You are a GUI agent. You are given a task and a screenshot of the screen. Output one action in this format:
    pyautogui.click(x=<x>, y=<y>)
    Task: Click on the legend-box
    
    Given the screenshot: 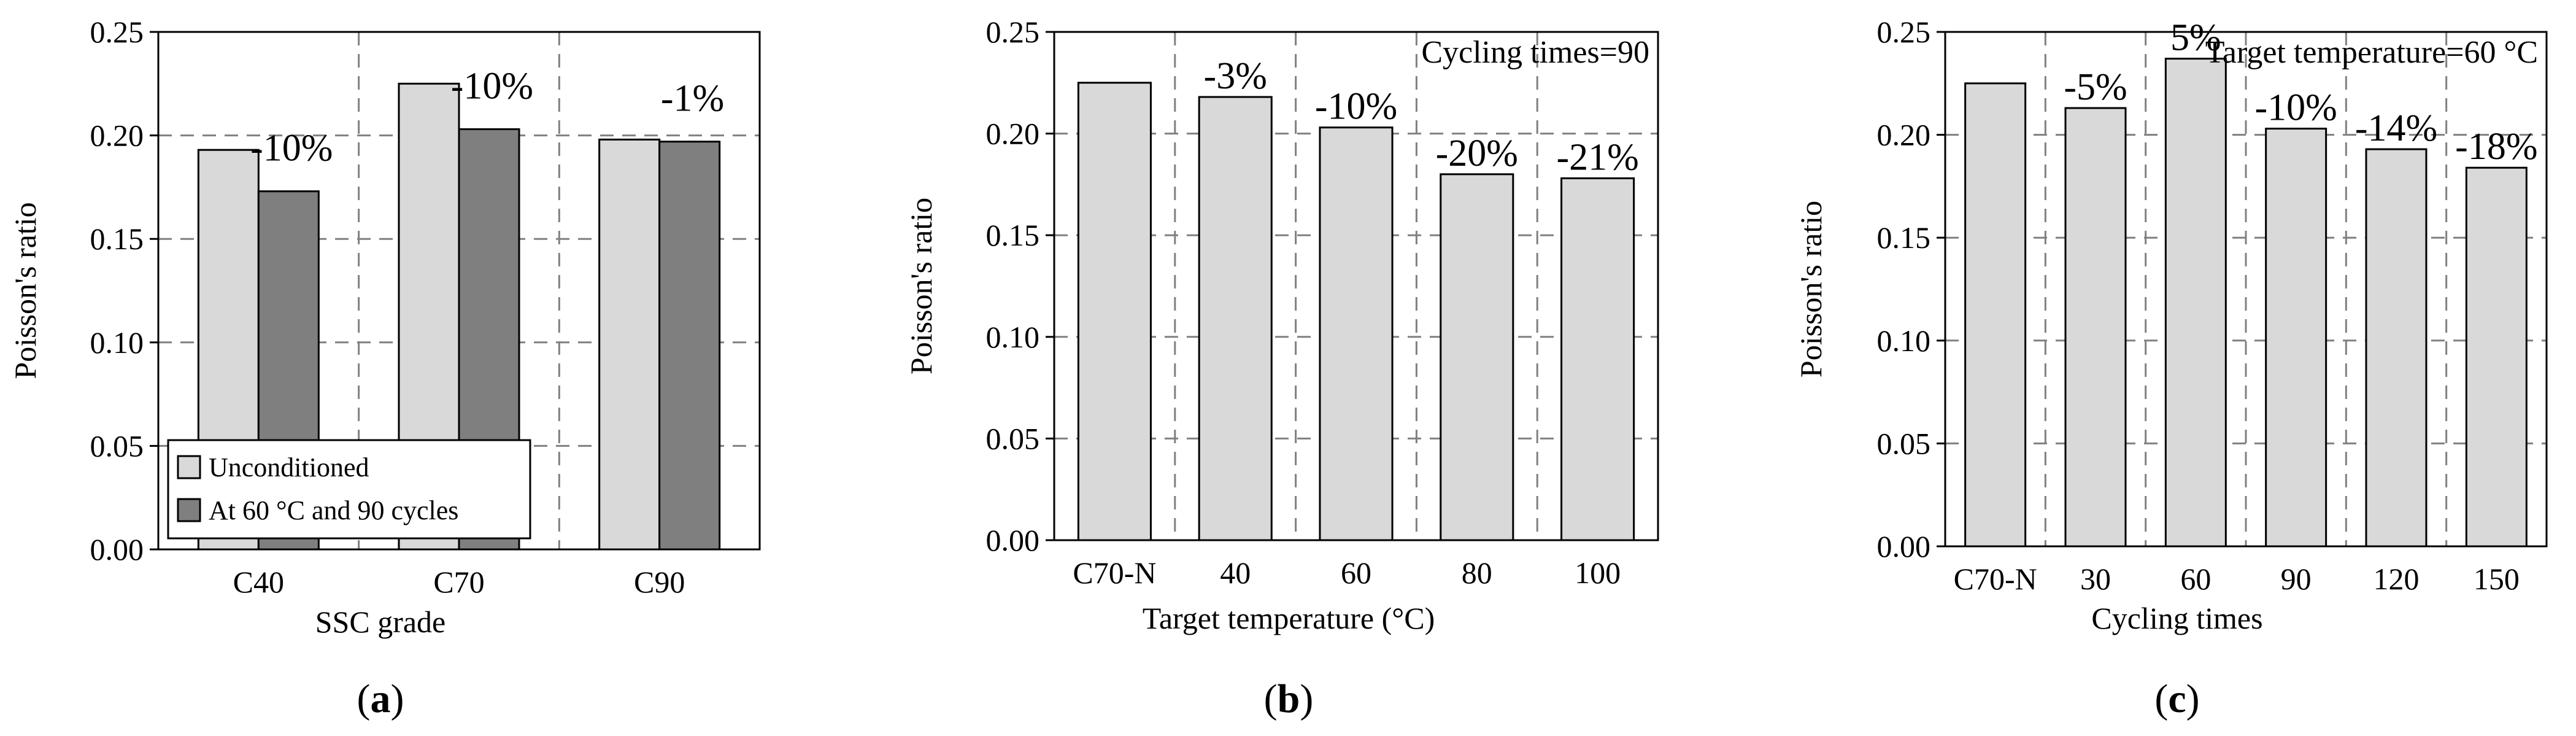 What is the action you would take?
    pyautogui.click(x=349, y=489)
    